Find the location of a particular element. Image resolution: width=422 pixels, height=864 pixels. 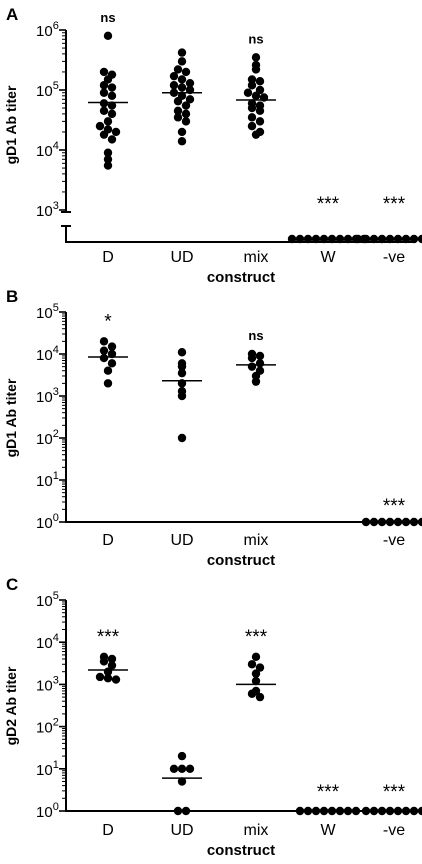

significance-label: ns is located at coordinates (107, 17).